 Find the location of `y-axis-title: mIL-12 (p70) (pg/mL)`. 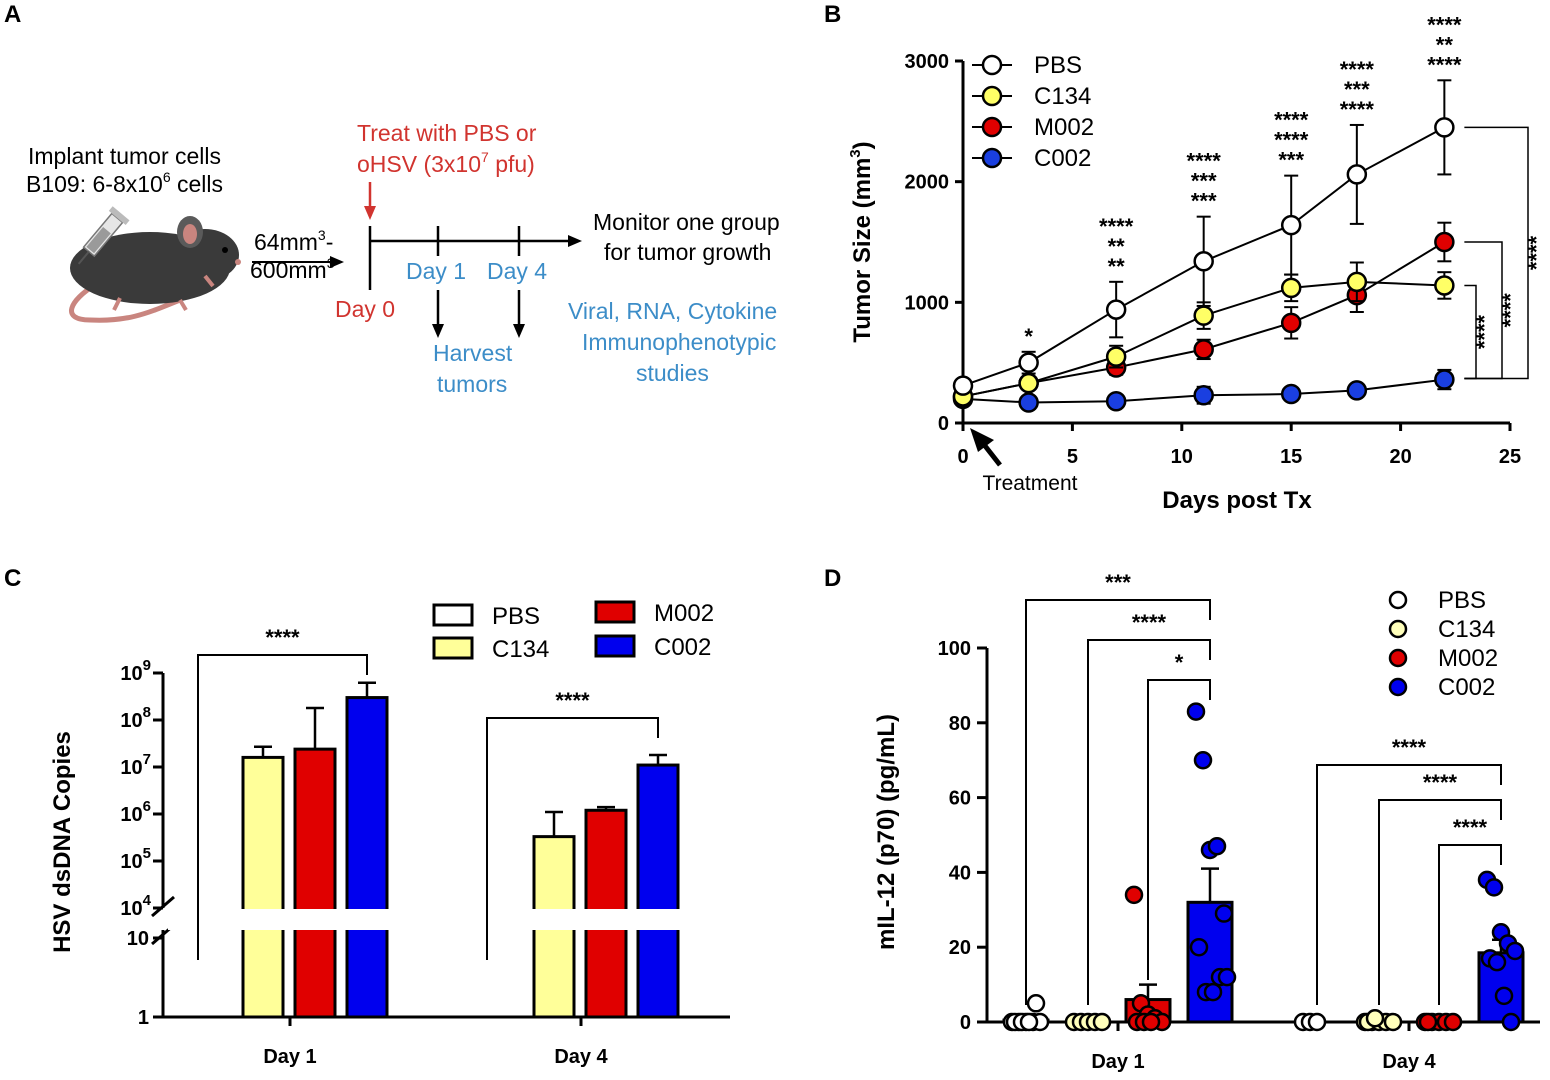

y-axis-title: mIL-12 (p70) (pg/mL) is located at coordinates (886, 832).